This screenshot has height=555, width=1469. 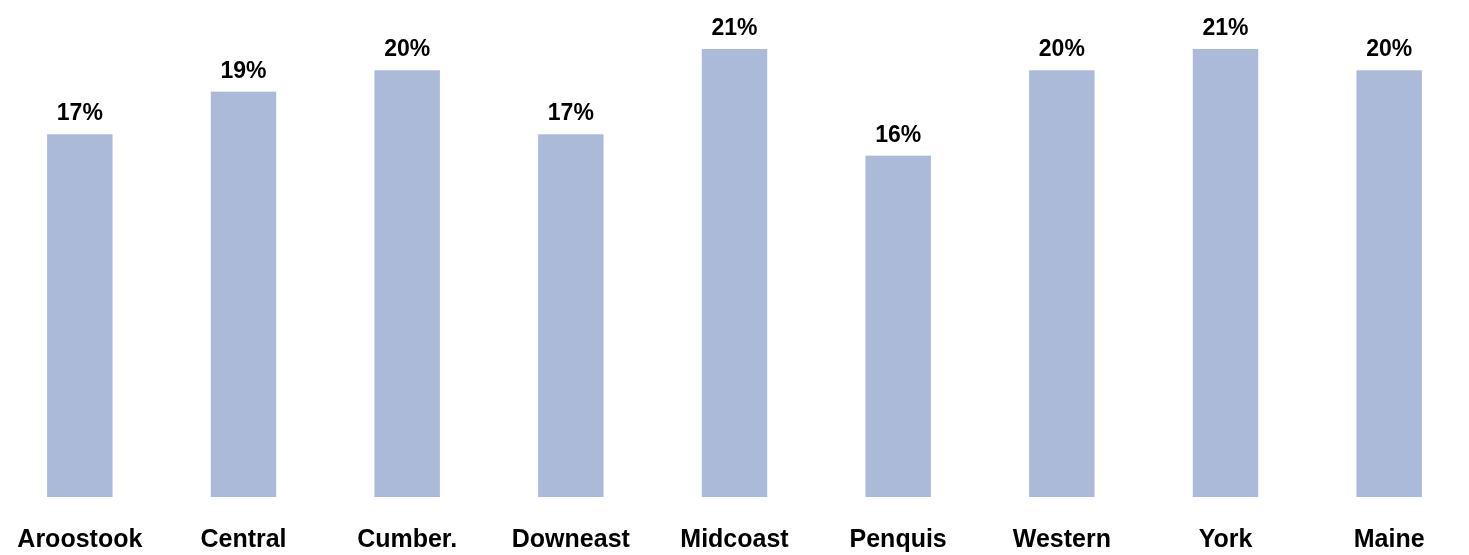 I want to click on x-tick-label: Cumber., so click(x=407, y=538).